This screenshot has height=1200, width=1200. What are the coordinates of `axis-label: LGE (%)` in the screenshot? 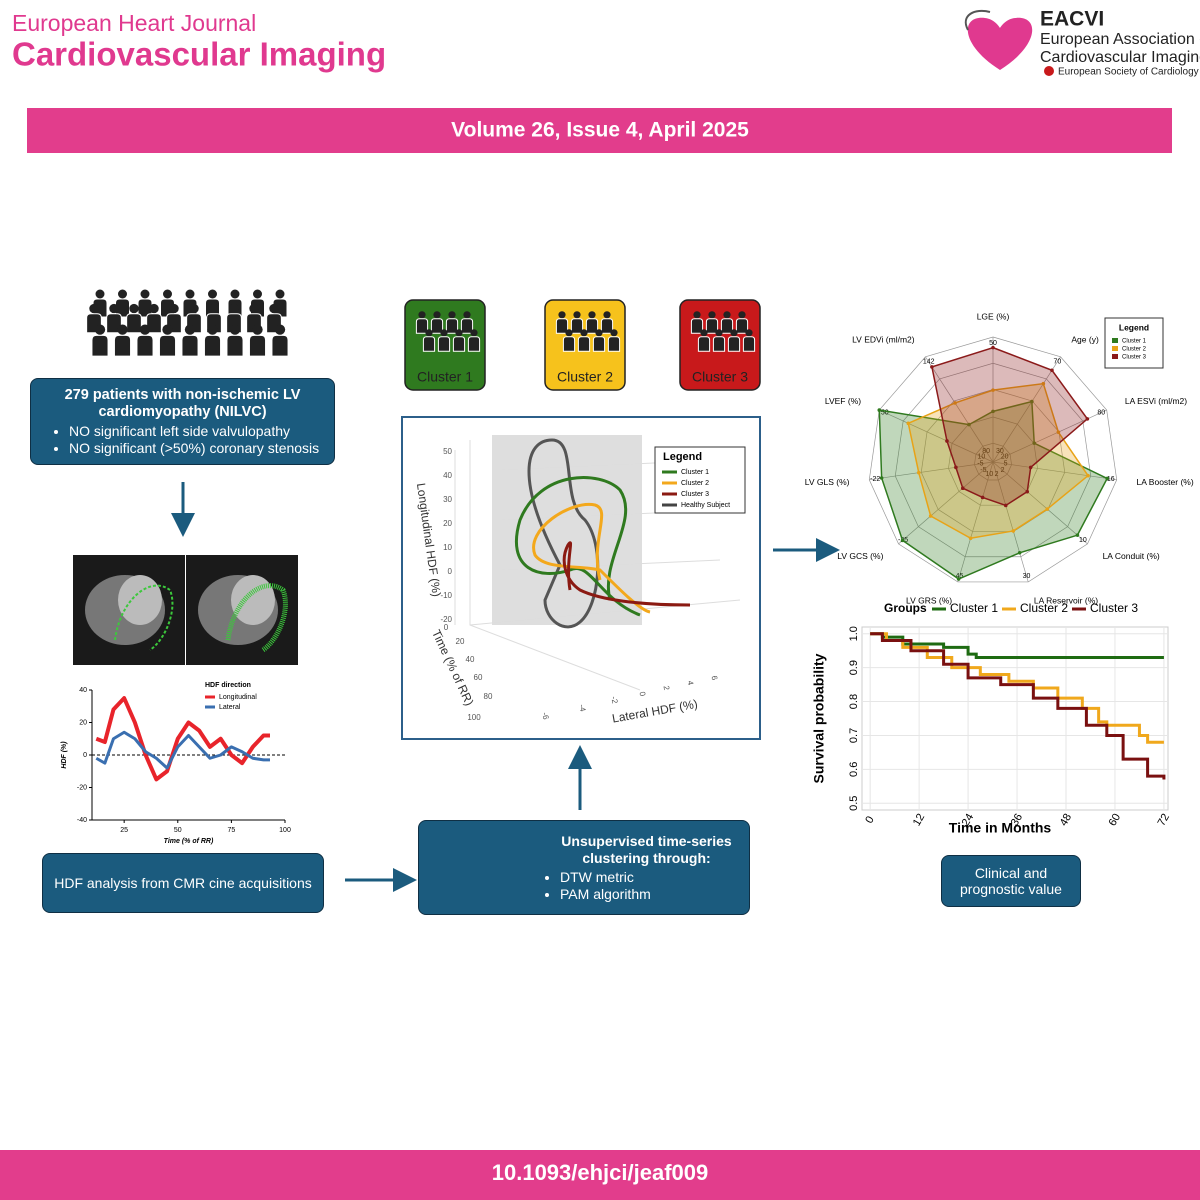 It's located at (993, 316).